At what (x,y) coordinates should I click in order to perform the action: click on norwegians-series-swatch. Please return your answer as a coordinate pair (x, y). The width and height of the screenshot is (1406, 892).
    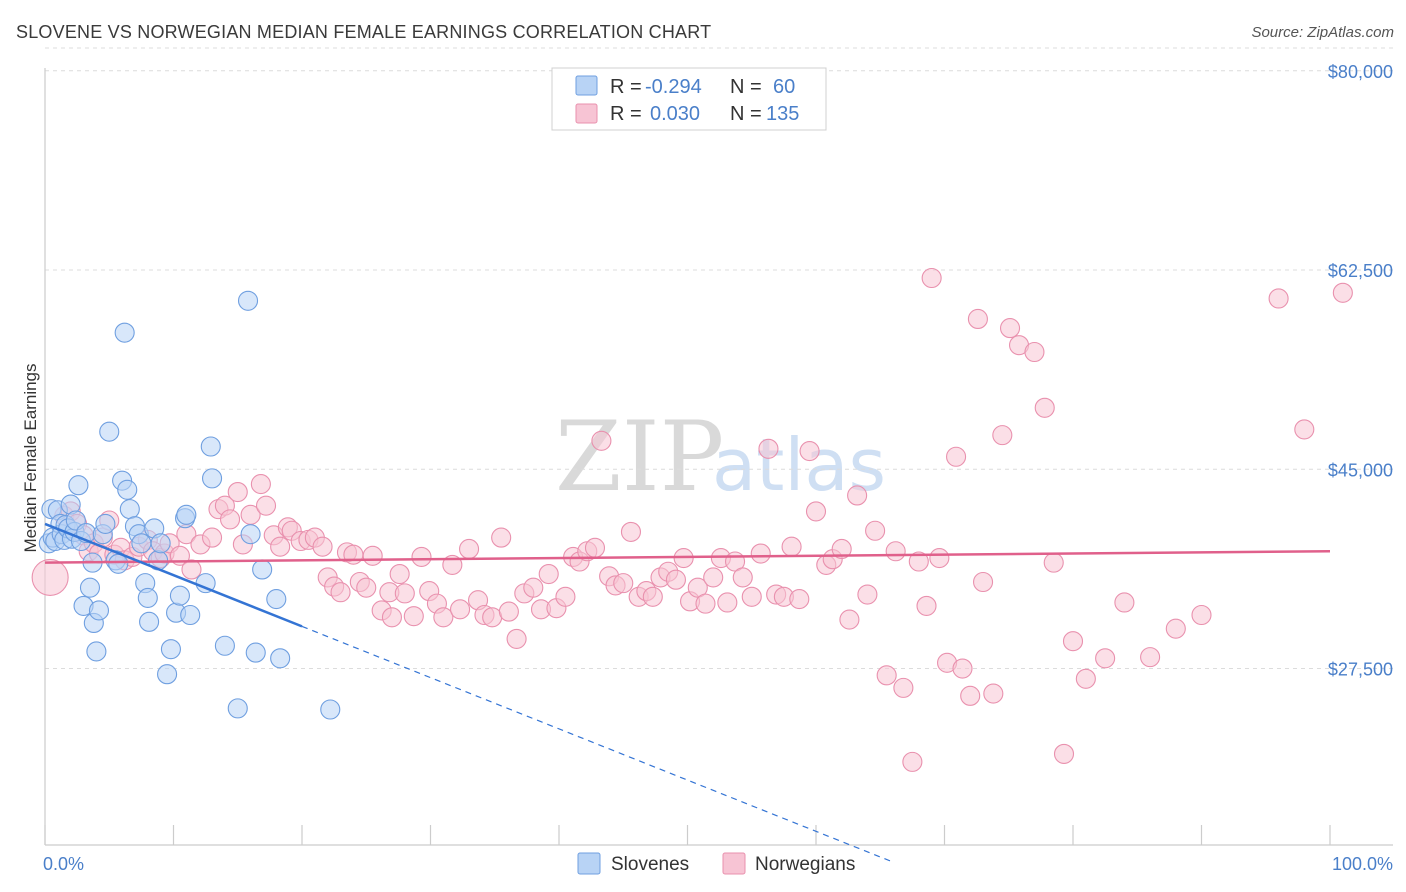
    Looking at the image, I should click on (734, 863).